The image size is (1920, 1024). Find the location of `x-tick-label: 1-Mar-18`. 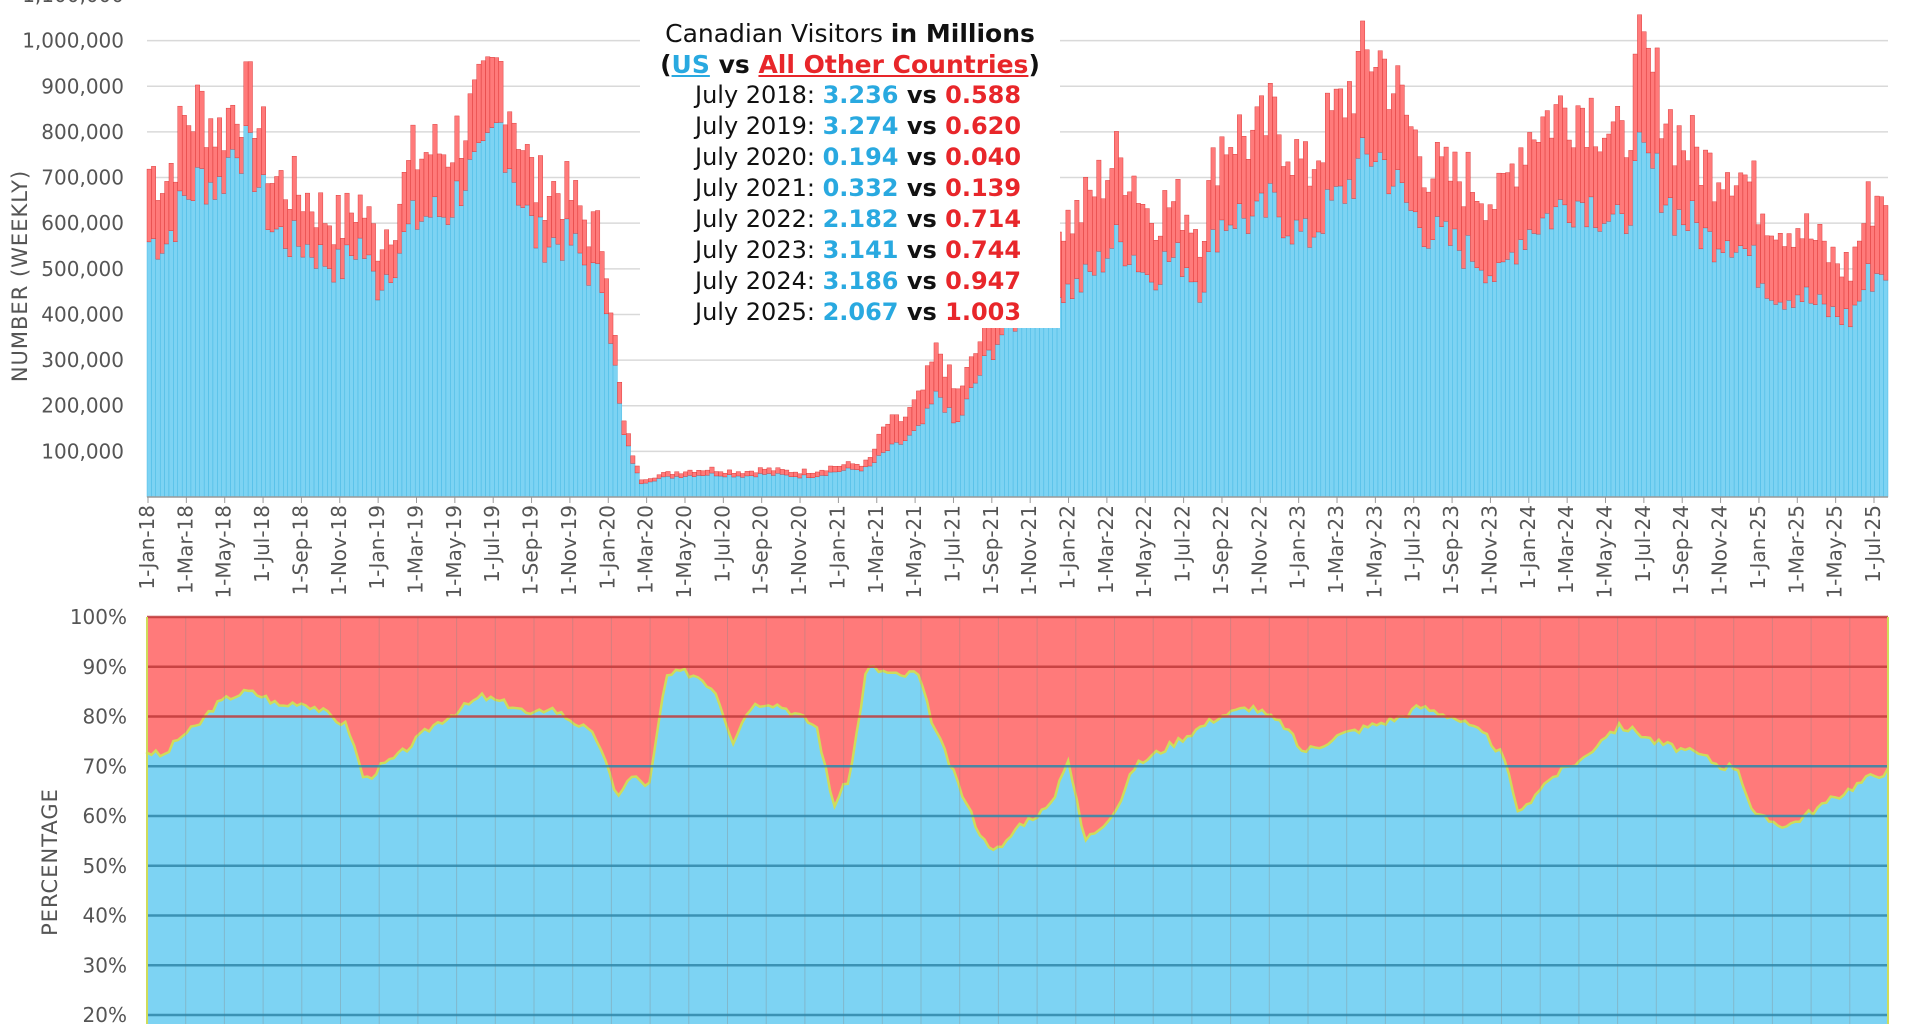

x-tick-label: 1-Mar-18 is located at coordinates (185, 549).